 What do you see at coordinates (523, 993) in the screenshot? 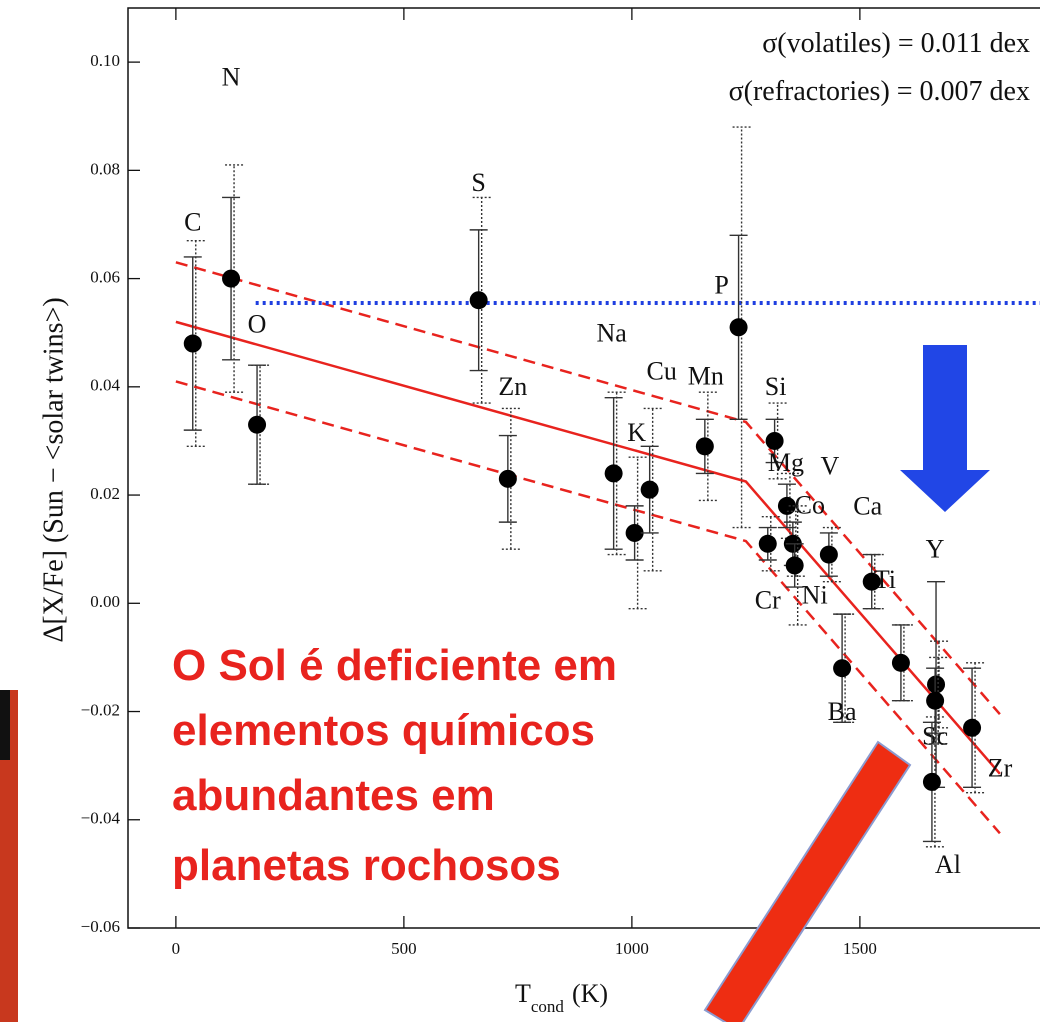
I see `x-axis-label-main: T` at bounding box center [523, 993].